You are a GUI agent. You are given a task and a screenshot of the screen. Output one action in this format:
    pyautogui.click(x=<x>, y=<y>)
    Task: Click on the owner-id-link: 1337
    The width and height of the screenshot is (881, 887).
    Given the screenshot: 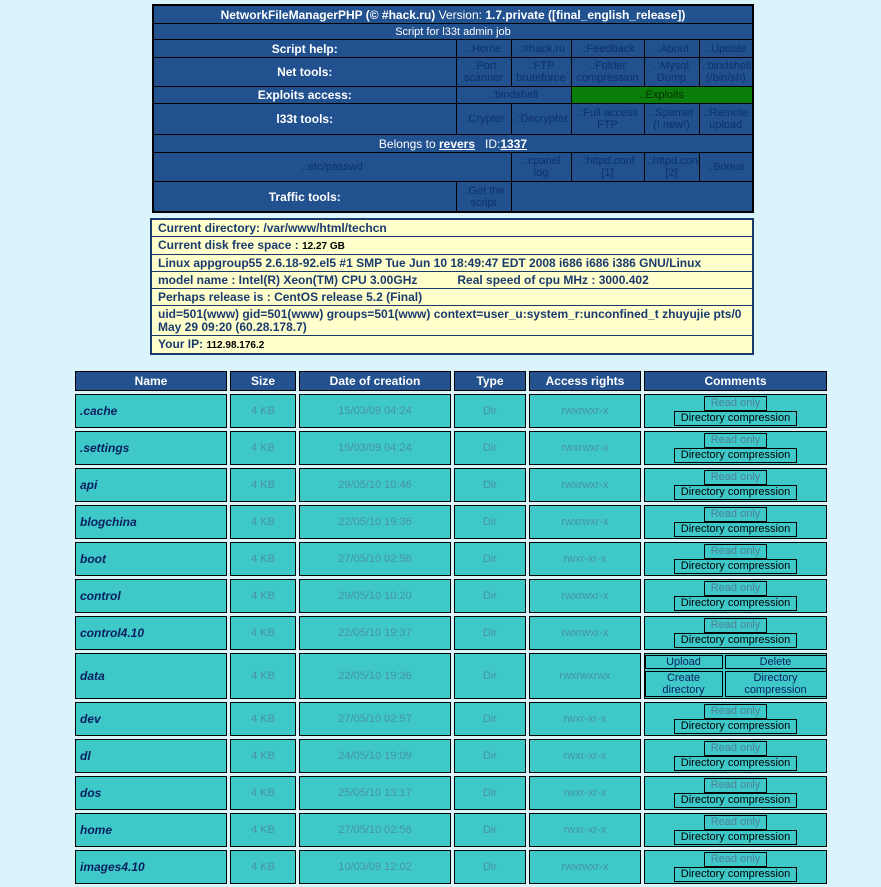 What is the action you would take?
    pyautogui.click(x=514, y=143)
    